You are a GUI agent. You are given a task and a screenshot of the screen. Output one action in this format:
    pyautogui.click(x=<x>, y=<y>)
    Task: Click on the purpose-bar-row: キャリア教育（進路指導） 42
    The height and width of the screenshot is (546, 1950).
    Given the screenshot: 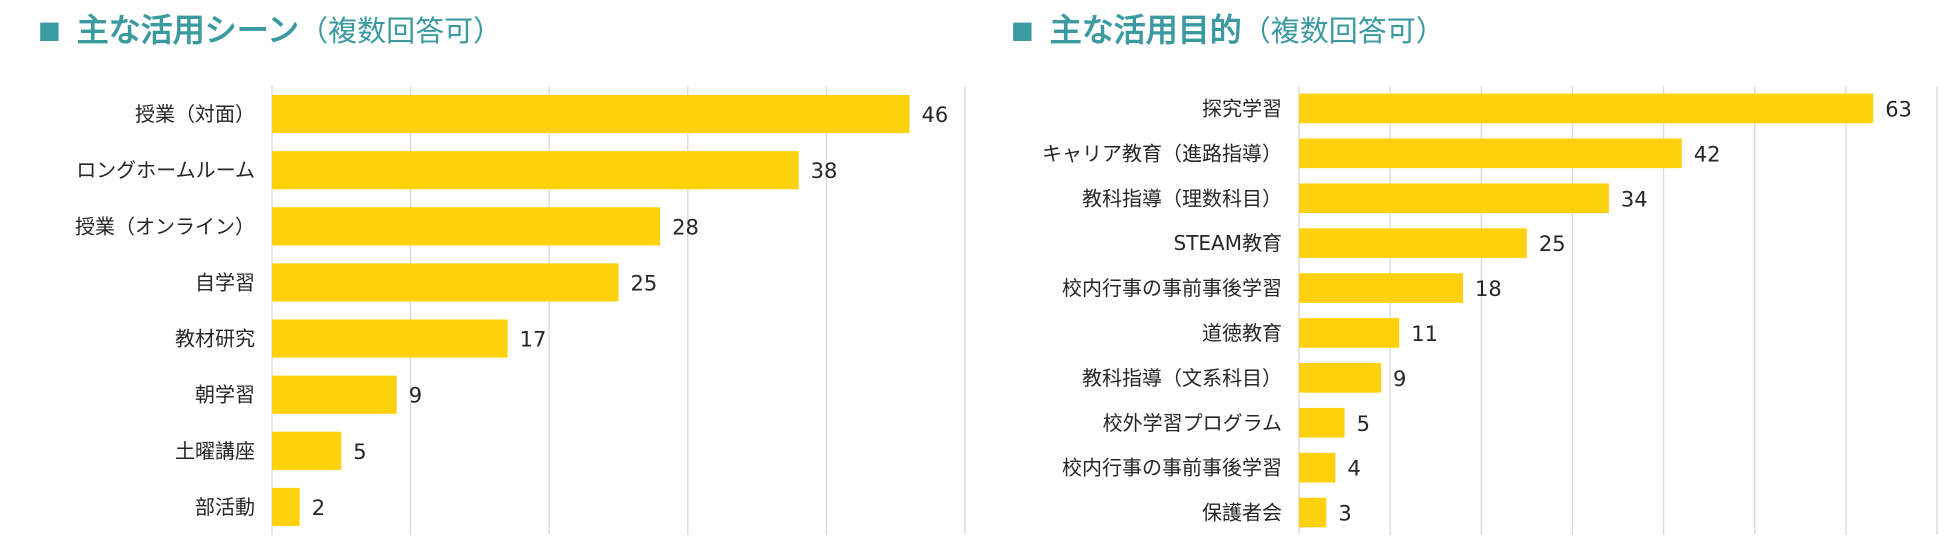 What is the action you would take?
    pyautogui.click(x=1381, y=153)
    